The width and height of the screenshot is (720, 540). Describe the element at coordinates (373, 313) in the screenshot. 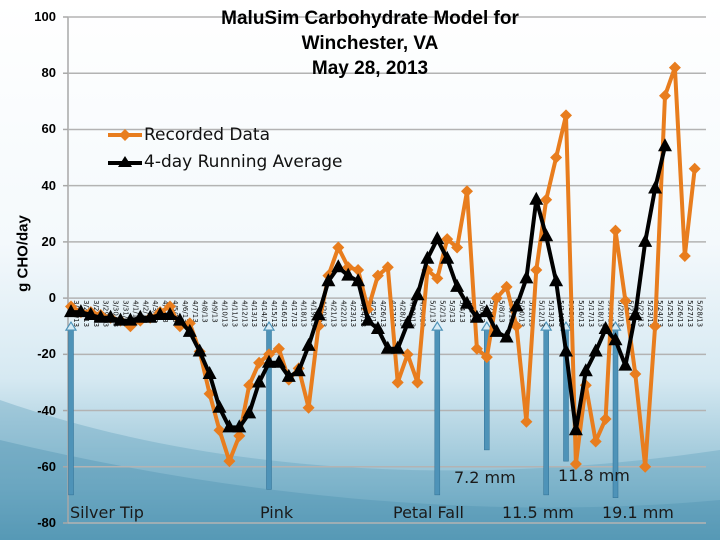

I see `x-tick-label: 4/25/13` at that location.